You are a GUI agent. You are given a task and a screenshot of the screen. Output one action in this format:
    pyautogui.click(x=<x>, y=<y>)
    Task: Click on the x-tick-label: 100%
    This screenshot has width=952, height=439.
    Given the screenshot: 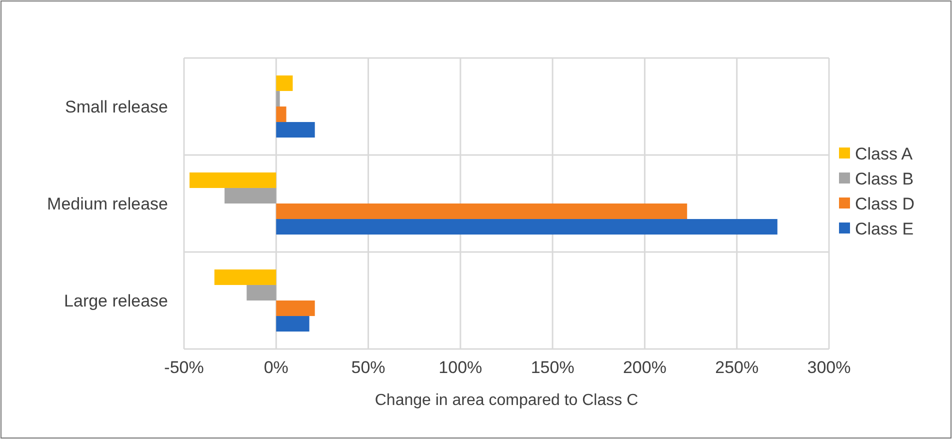 What is the action you would take?
    pyautogui.click(x=460, y=367)
    